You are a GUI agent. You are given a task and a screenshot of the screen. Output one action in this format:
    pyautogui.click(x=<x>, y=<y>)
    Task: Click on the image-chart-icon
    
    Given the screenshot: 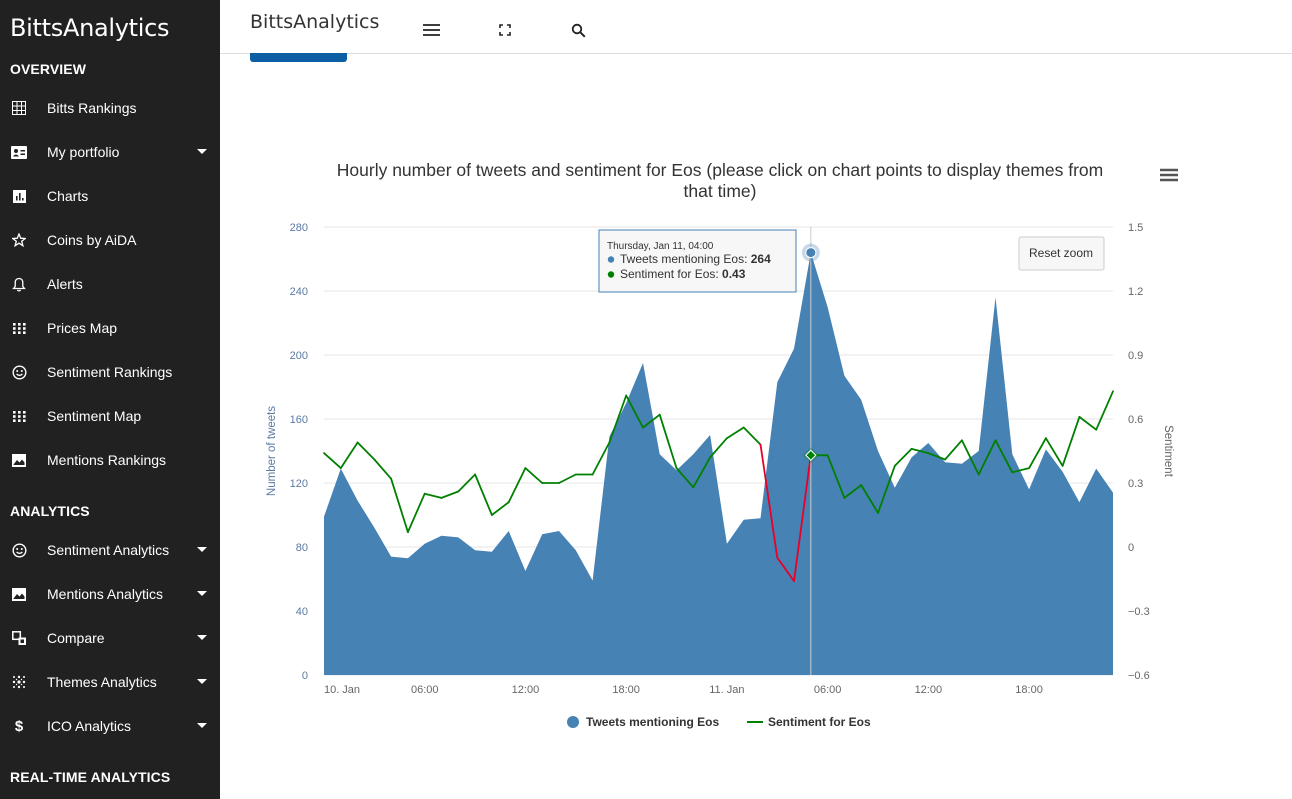 What is the action you would take?
    pyautogui.click(x=19, y=594)
    